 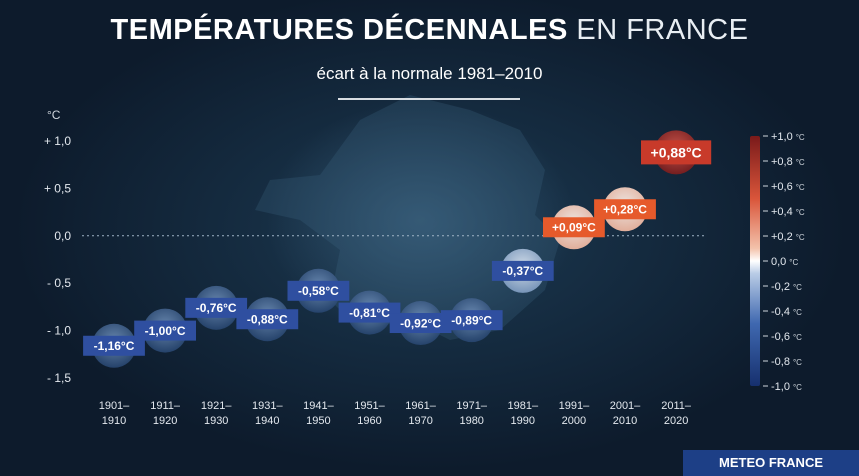 I want to click on x-tick-label: 1901–, so click(x=114, y=406).